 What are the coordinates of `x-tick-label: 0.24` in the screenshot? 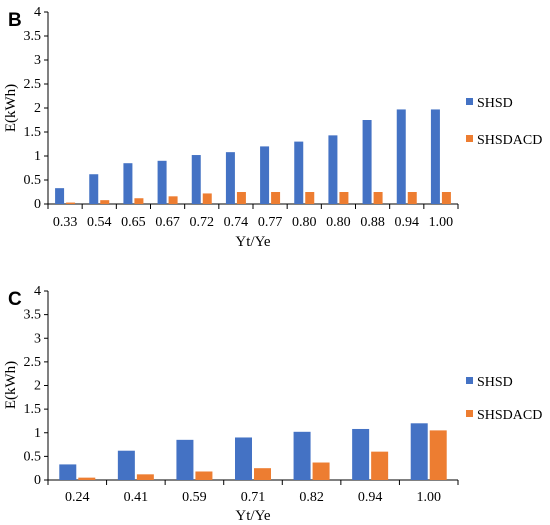 It's located at (77, 497).